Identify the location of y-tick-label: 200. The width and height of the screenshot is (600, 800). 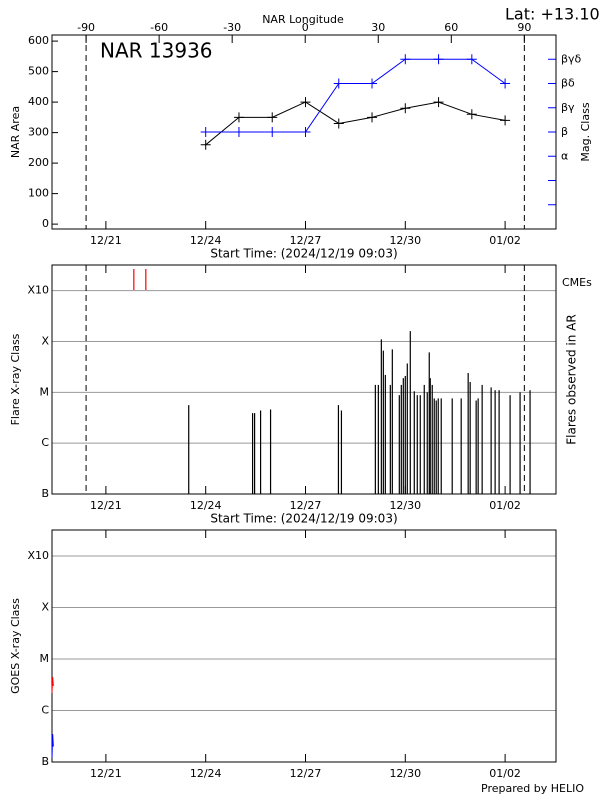
(38, 162).